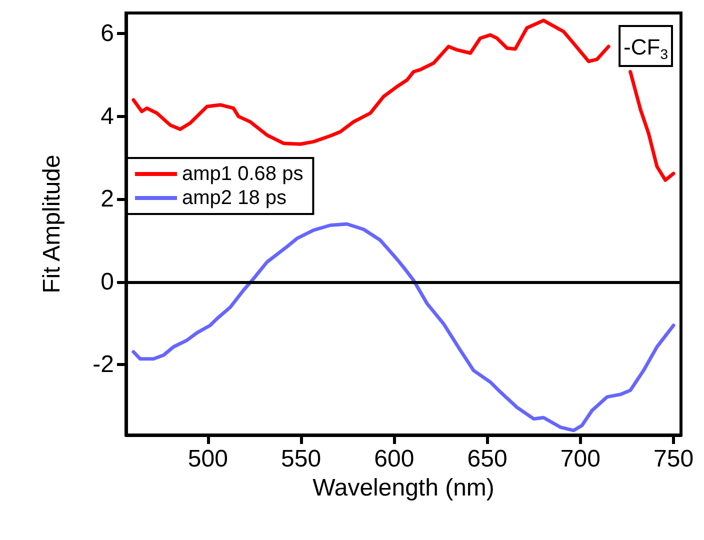  I want to click on x-axis-title: Wavelength (nm), so click(403, 488).